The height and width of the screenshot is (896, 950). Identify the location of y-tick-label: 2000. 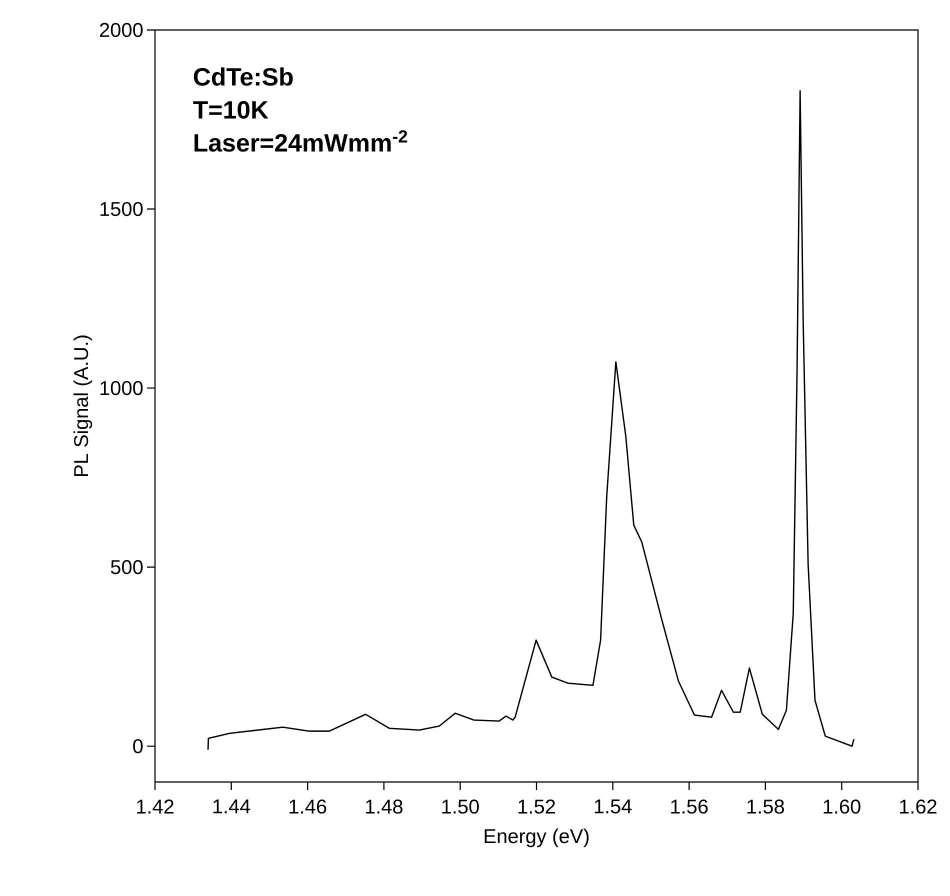
(121, 30).